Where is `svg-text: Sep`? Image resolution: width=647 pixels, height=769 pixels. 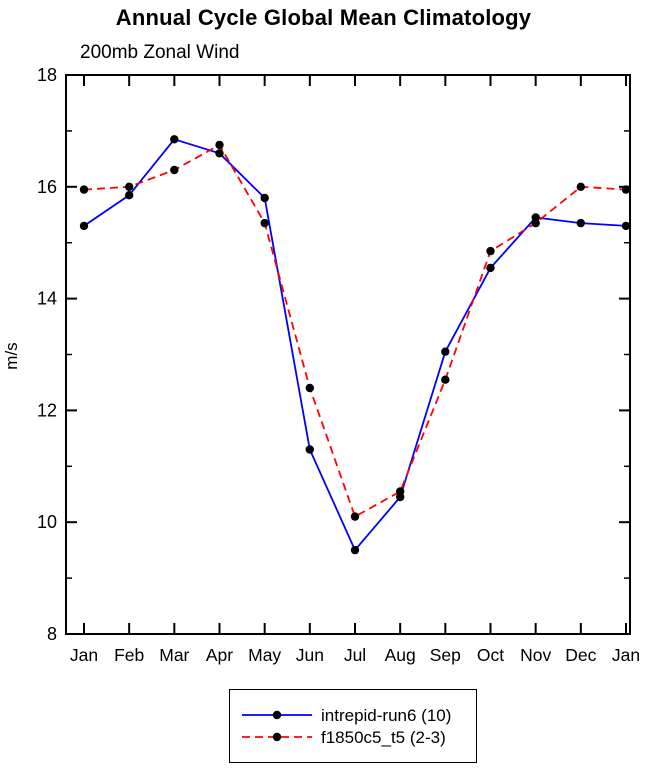
svg-text: Sep is located at coordinates (445, 655).